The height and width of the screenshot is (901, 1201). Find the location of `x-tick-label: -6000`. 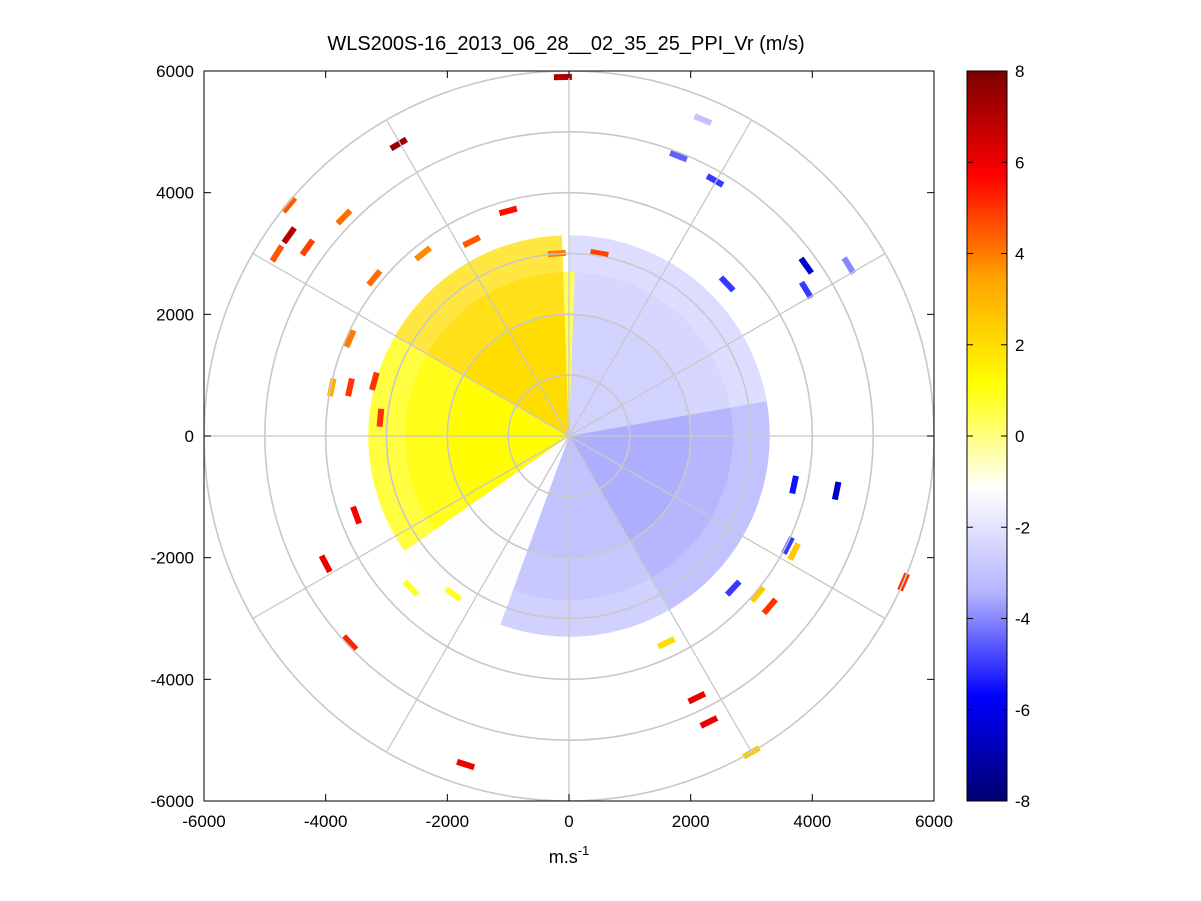

x-tick-label: -6000 is located at coordinates (203, 821).